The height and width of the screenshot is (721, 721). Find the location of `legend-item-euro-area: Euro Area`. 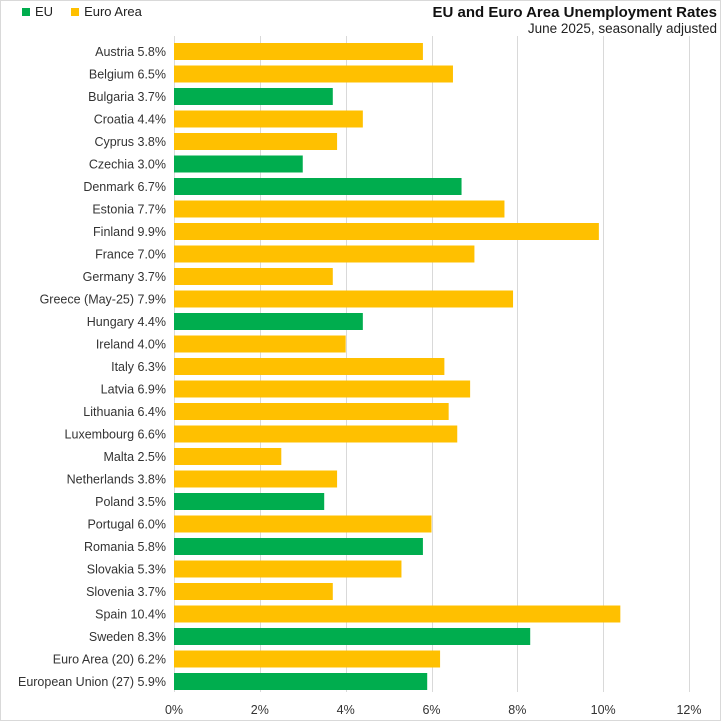

legend-item-euro-area: Euro Area is located at coordinates (106, 11).